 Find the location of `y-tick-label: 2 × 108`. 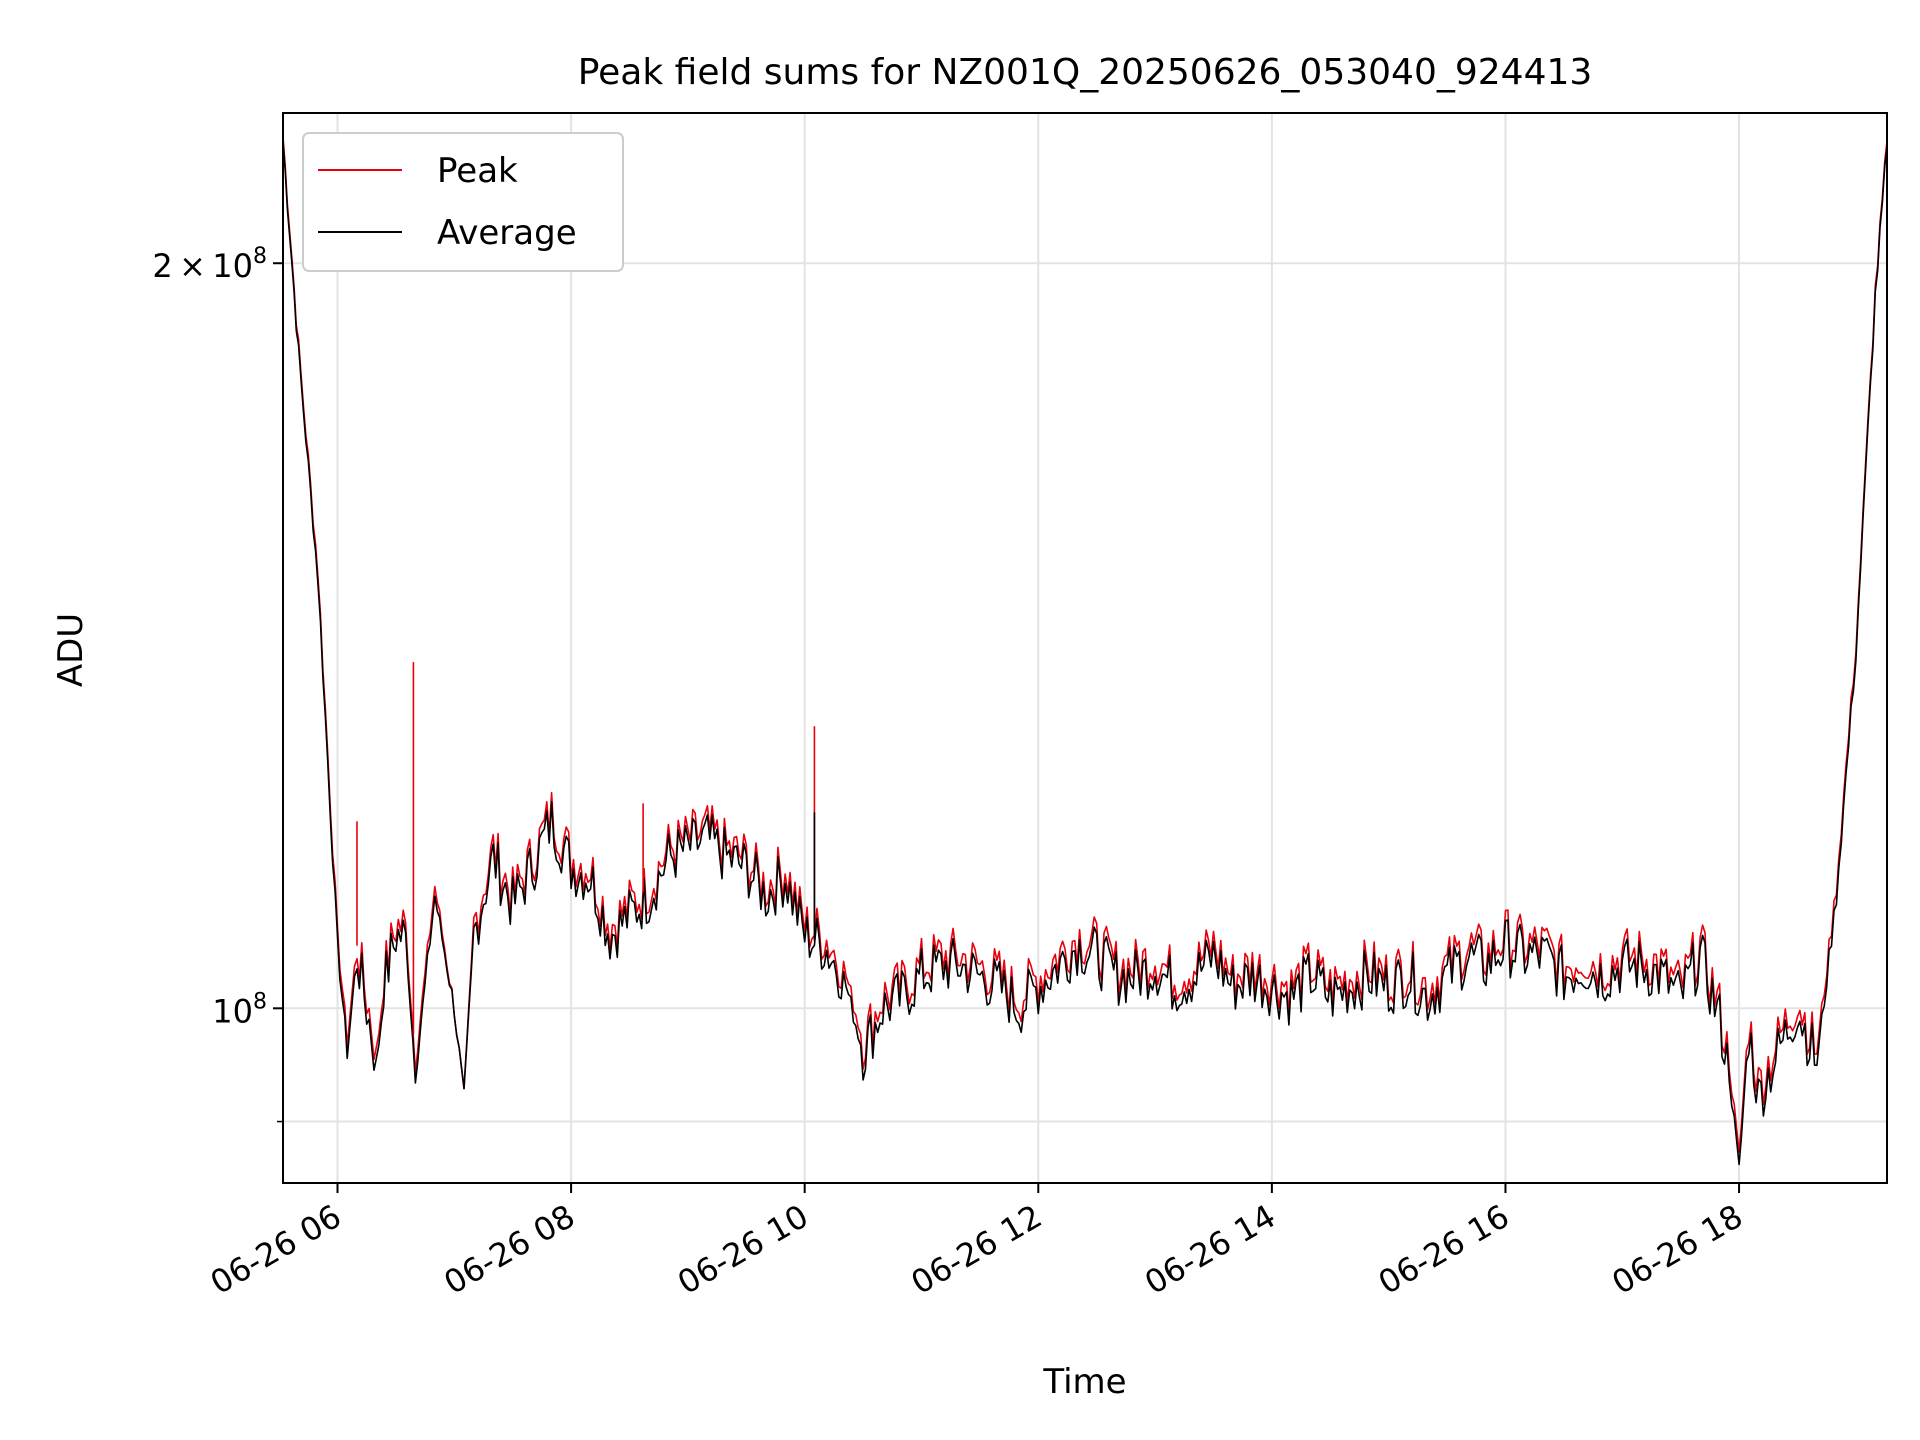

y-tick-label: 2 × 108 is located at coordinates (209, 264).